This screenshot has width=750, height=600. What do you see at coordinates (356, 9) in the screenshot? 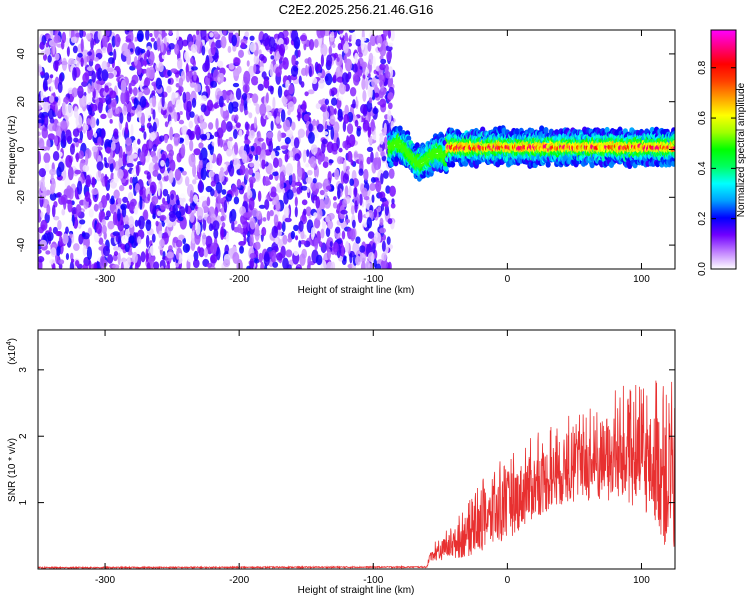
I see `chart-title: C2E2.2025.256.21.46.G16` at bounding box center [356, 9].